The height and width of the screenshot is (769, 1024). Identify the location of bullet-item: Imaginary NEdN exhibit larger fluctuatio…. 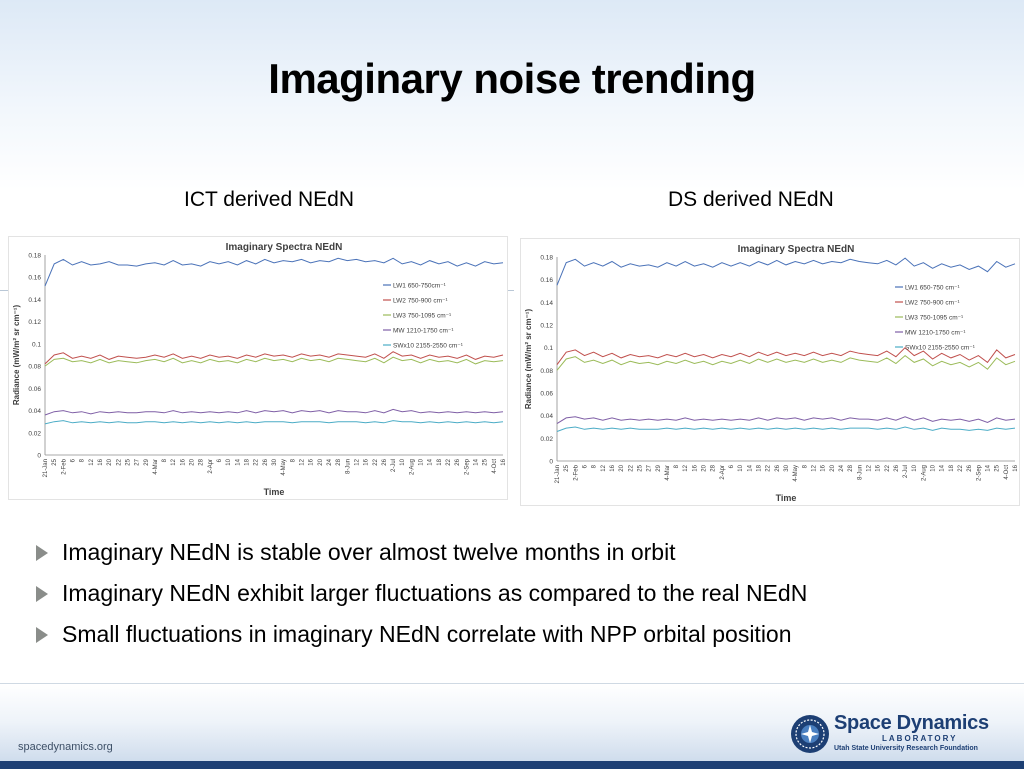
(421, 597).